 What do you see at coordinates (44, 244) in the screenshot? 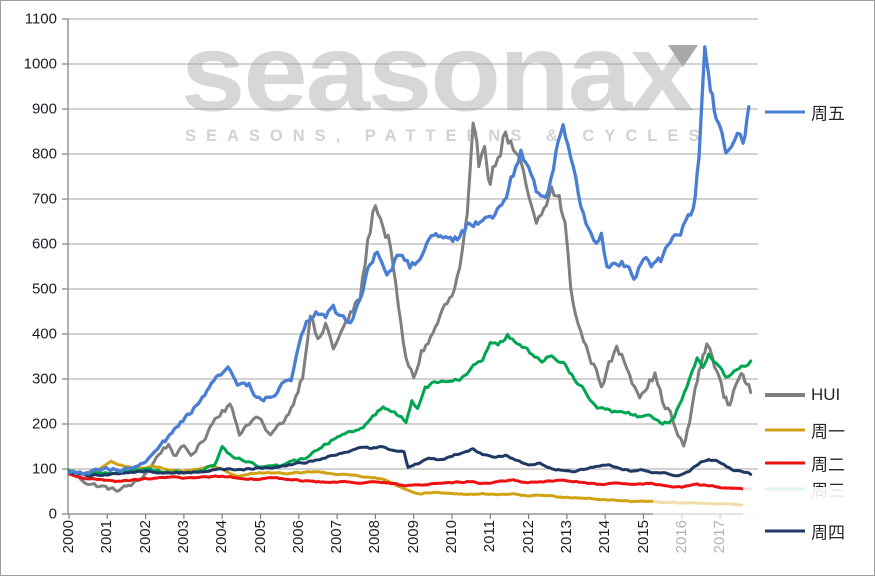
I see `y-tick-label-600: 600` at bounding box center [44, 244].